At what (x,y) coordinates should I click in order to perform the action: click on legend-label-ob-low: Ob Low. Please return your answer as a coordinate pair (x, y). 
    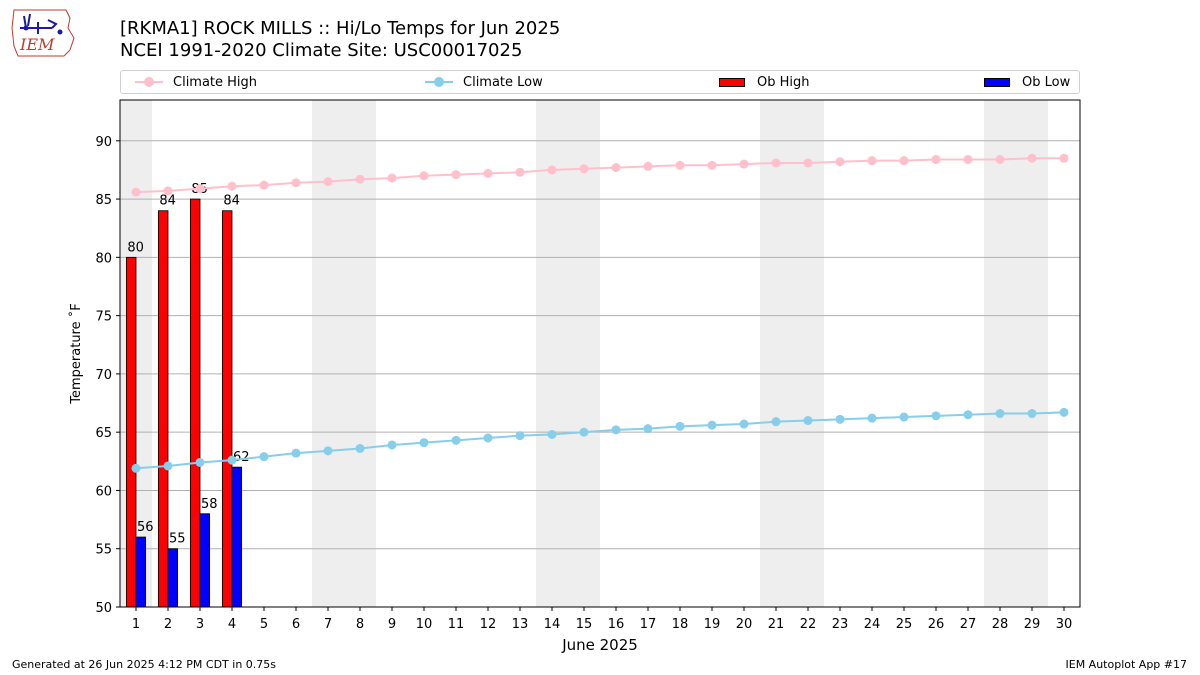
    Looking at the image, I should click on (1046, 82).